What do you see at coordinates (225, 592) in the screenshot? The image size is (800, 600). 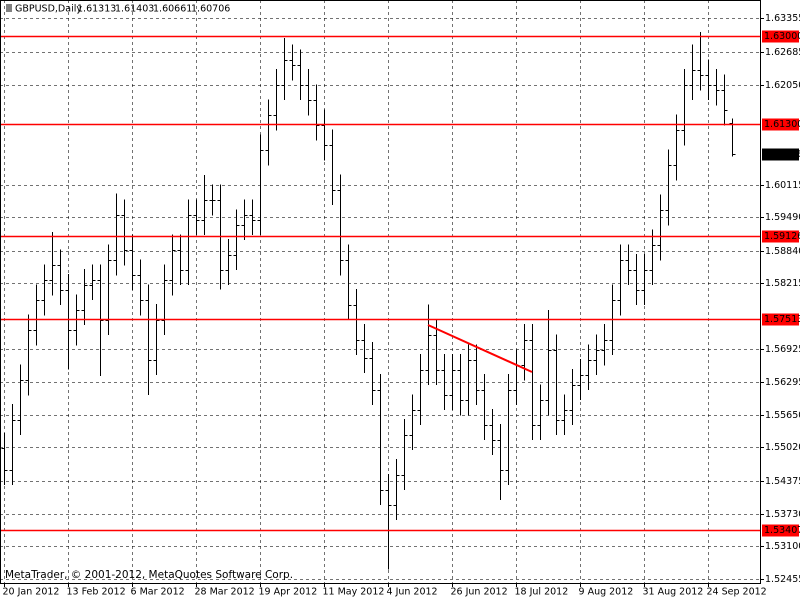 I see `x-tick-label: 28 Mar 2012` at bounding box center [225, 592].